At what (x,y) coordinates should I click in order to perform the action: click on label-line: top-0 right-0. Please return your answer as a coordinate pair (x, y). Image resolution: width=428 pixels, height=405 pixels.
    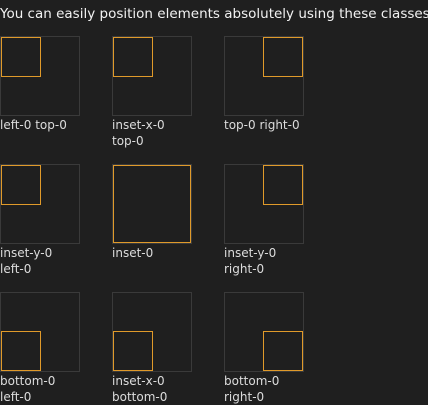
    Looking at the image, I should click on (262, 125).